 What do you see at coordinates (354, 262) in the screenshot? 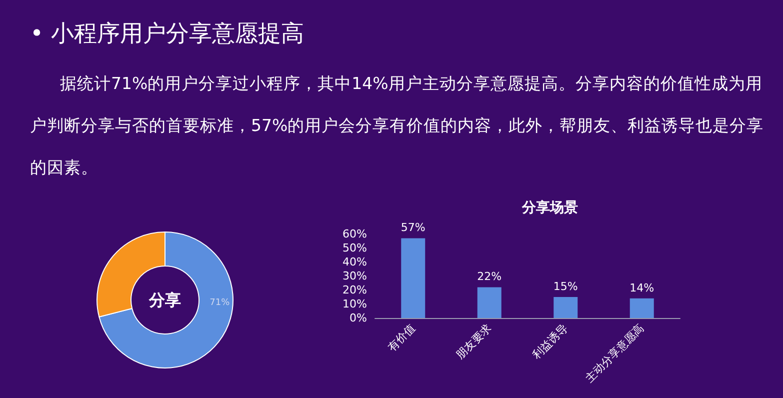
I see `y-tick-label: 40%` at bounding box center [354, 262].